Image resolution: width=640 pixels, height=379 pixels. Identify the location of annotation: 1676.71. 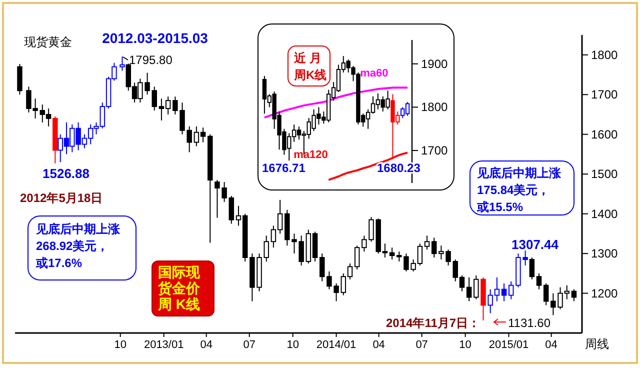
(284, 168).